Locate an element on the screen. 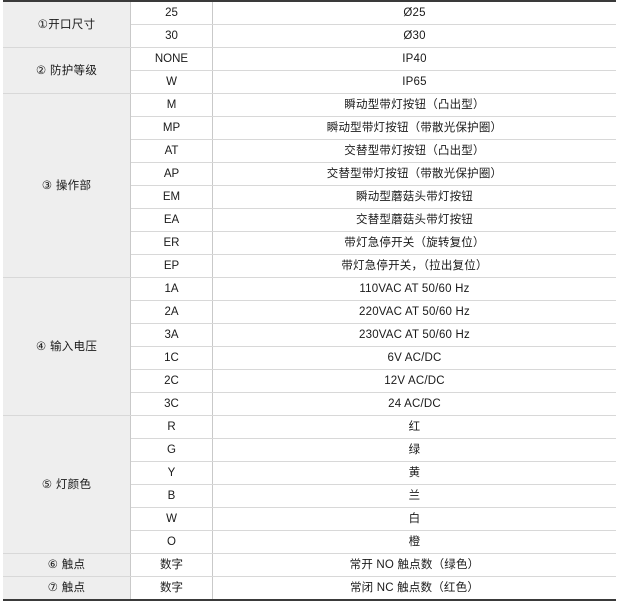 The width and height of the screenshot is (619, 601). table-row: EA 交替型蘑菇头带灯按钮 is located at coordinates (309, 220).